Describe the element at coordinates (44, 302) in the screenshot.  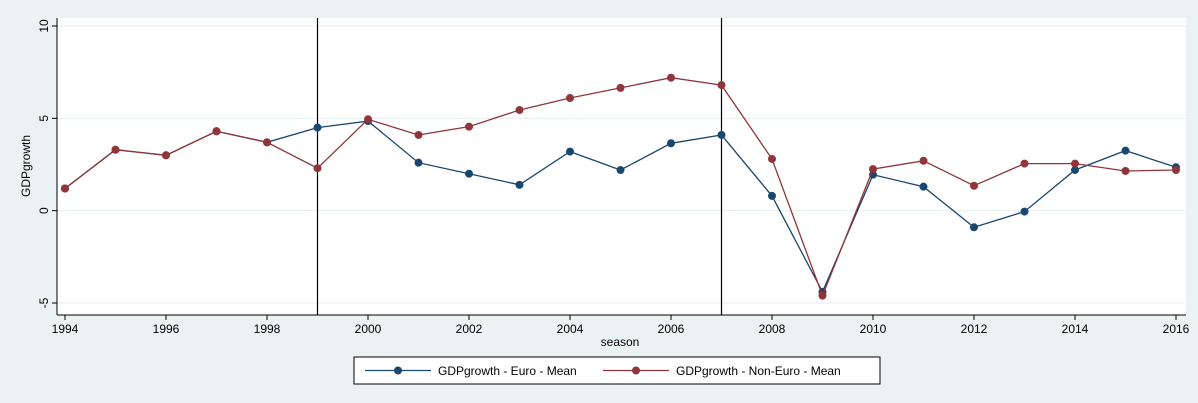
I see `y-tick-label: -5` at that location.